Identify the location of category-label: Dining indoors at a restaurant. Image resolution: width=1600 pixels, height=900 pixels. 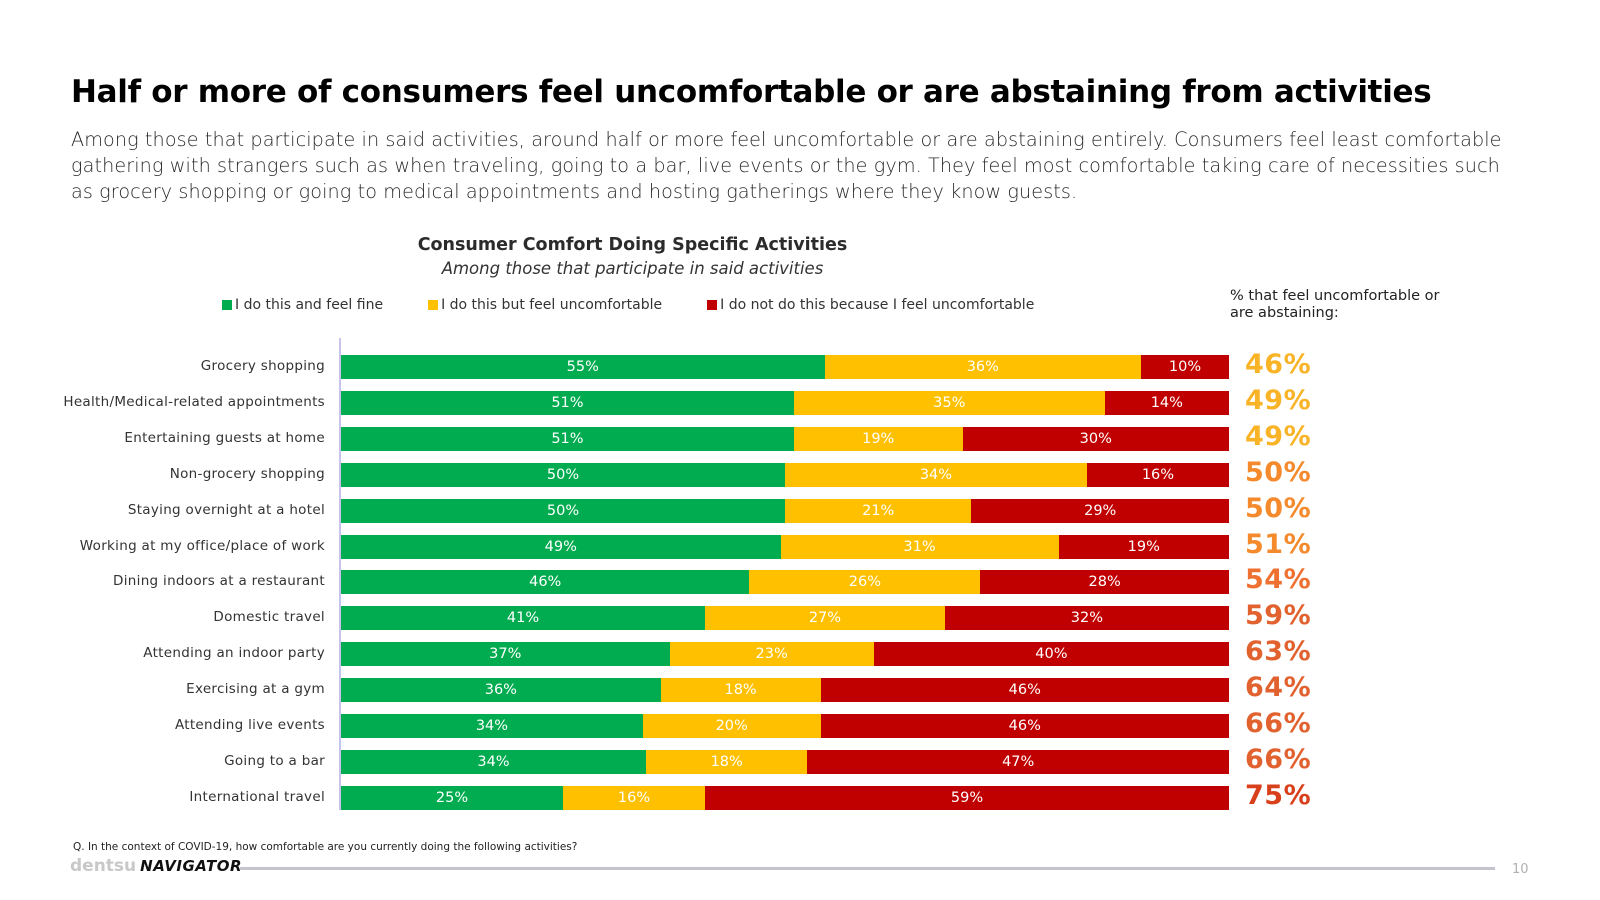
(219, 581).